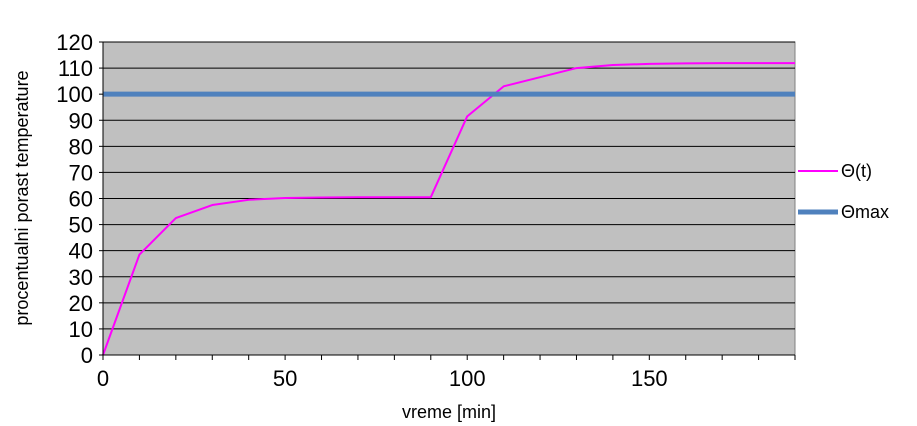  What do you see at coordinates (81, 277) in the screenshot?
I see `y-tick-label: 30` at bounding box center [81, 277].